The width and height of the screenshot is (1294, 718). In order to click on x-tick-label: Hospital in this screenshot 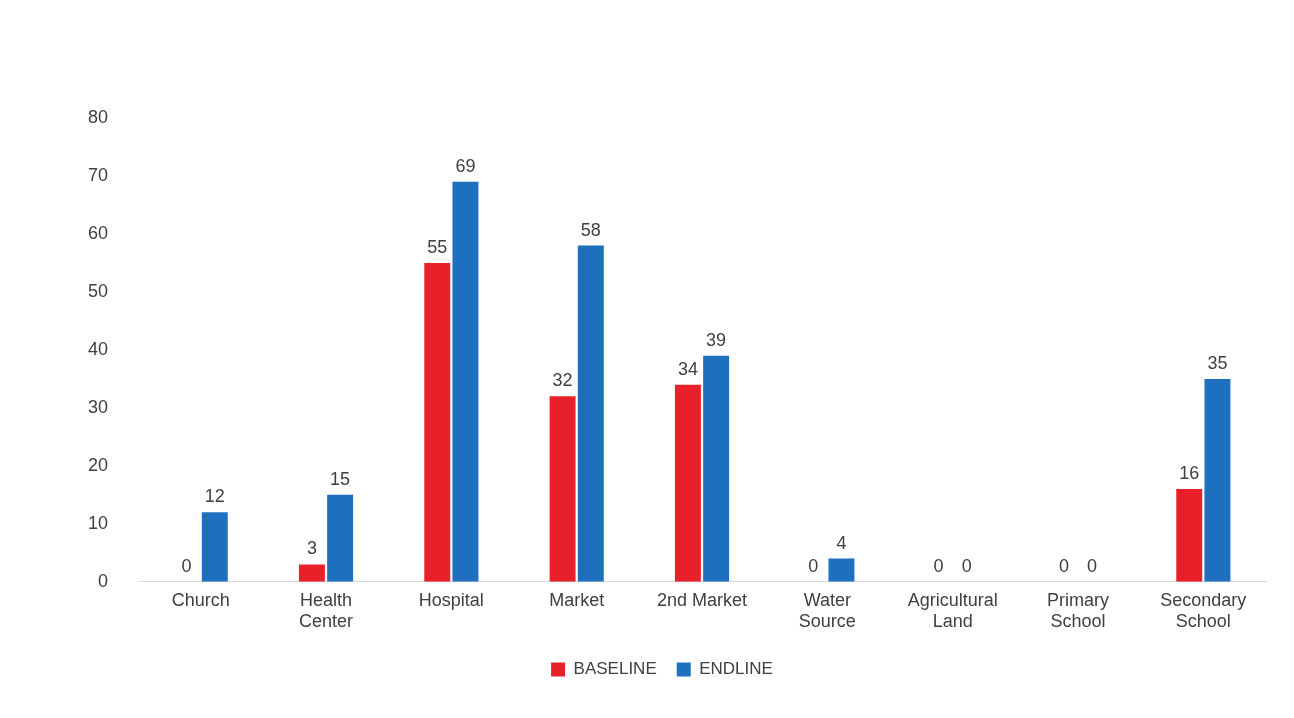, I will do `click(451, 599)`.